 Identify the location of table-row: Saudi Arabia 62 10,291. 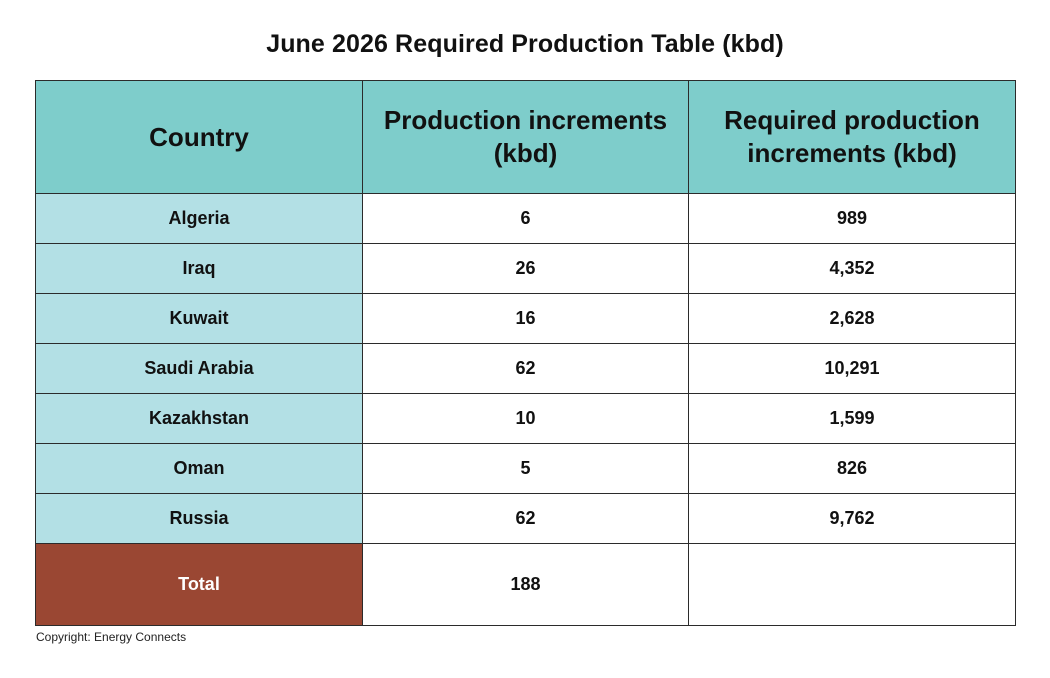
(525, 368).